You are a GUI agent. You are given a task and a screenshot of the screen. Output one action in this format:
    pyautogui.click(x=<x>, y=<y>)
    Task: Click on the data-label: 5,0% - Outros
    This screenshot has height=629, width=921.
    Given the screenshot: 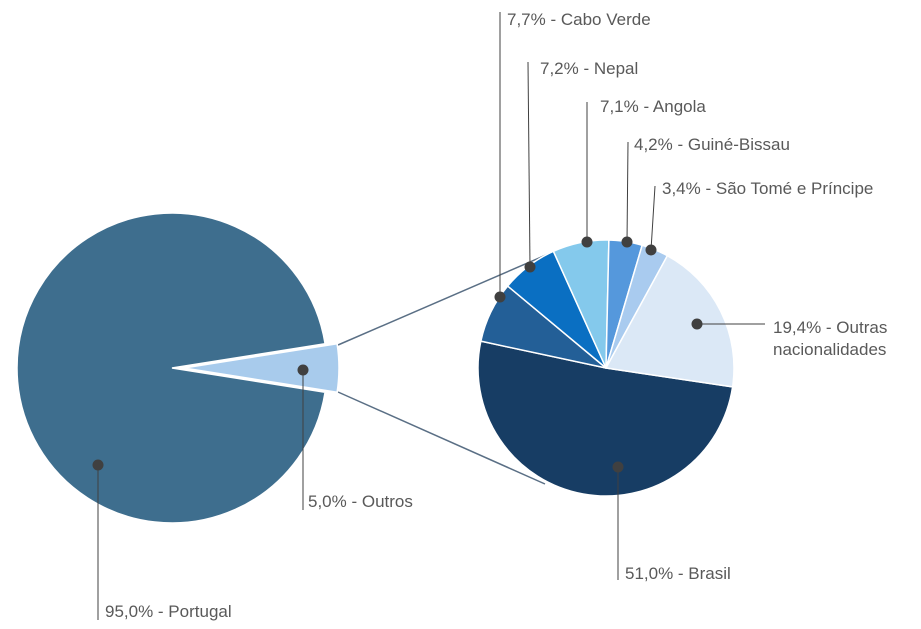 What is the action you would take?
    pyautogui.click(x=360, y=501)
    